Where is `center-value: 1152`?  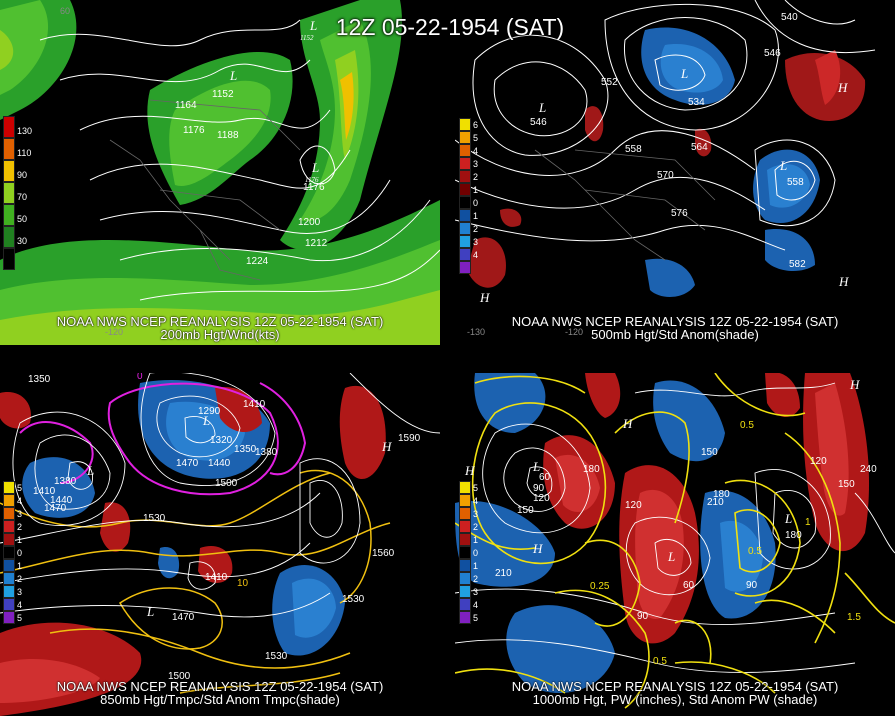
center-value: 1152 is located at coordinates (307, 38).